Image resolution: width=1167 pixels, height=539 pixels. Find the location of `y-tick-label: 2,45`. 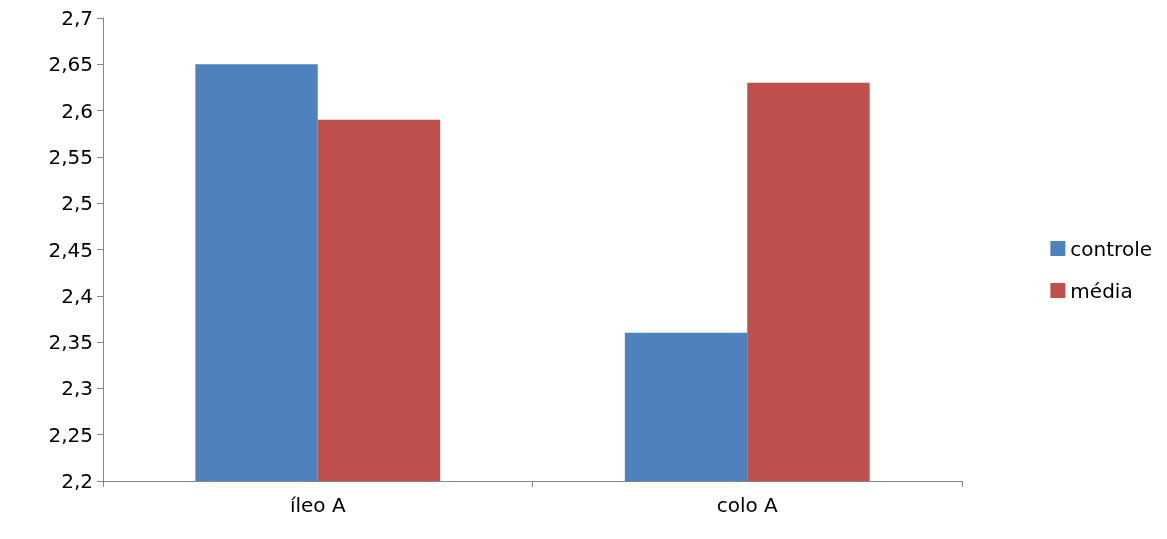

y-tick-label: 2,45 is located at coordinates (70, 249).